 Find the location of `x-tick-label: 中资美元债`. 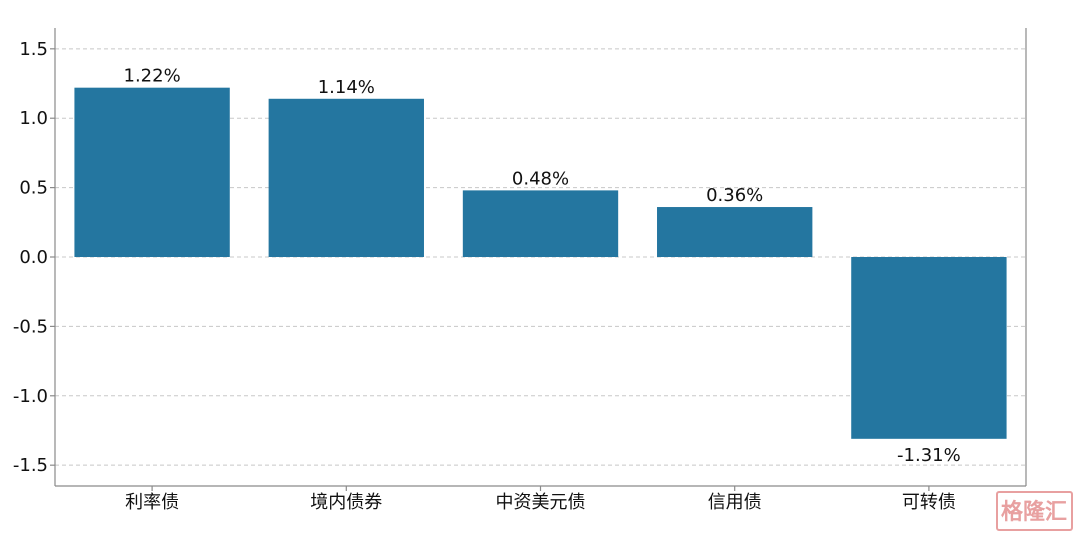

x-tick-label: 中资美元债 is located at coordinates (541, 502).